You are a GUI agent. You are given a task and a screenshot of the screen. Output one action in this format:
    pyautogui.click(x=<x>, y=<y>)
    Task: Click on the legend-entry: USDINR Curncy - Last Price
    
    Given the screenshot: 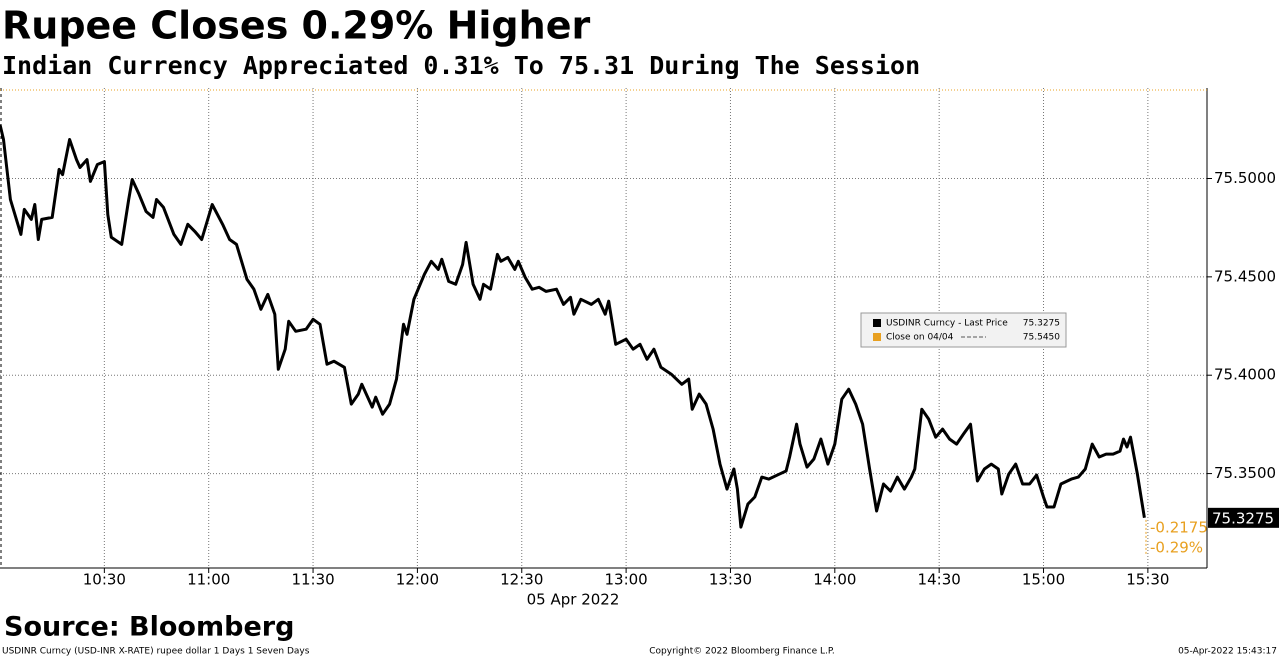 What is the action you would take?
    pyautogui.click(x=947, y=324)
    